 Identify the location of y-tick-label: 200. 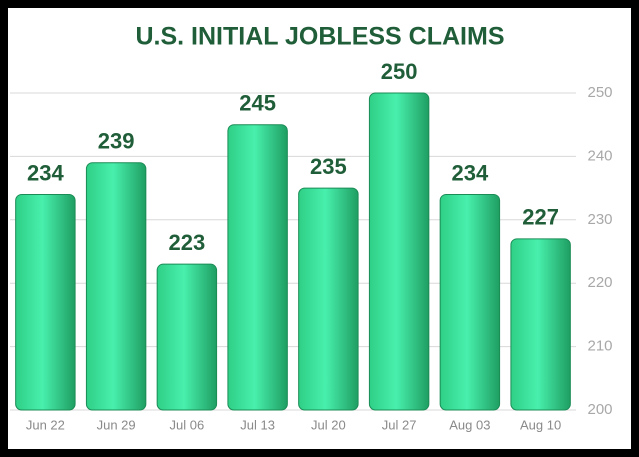
(599, 409).